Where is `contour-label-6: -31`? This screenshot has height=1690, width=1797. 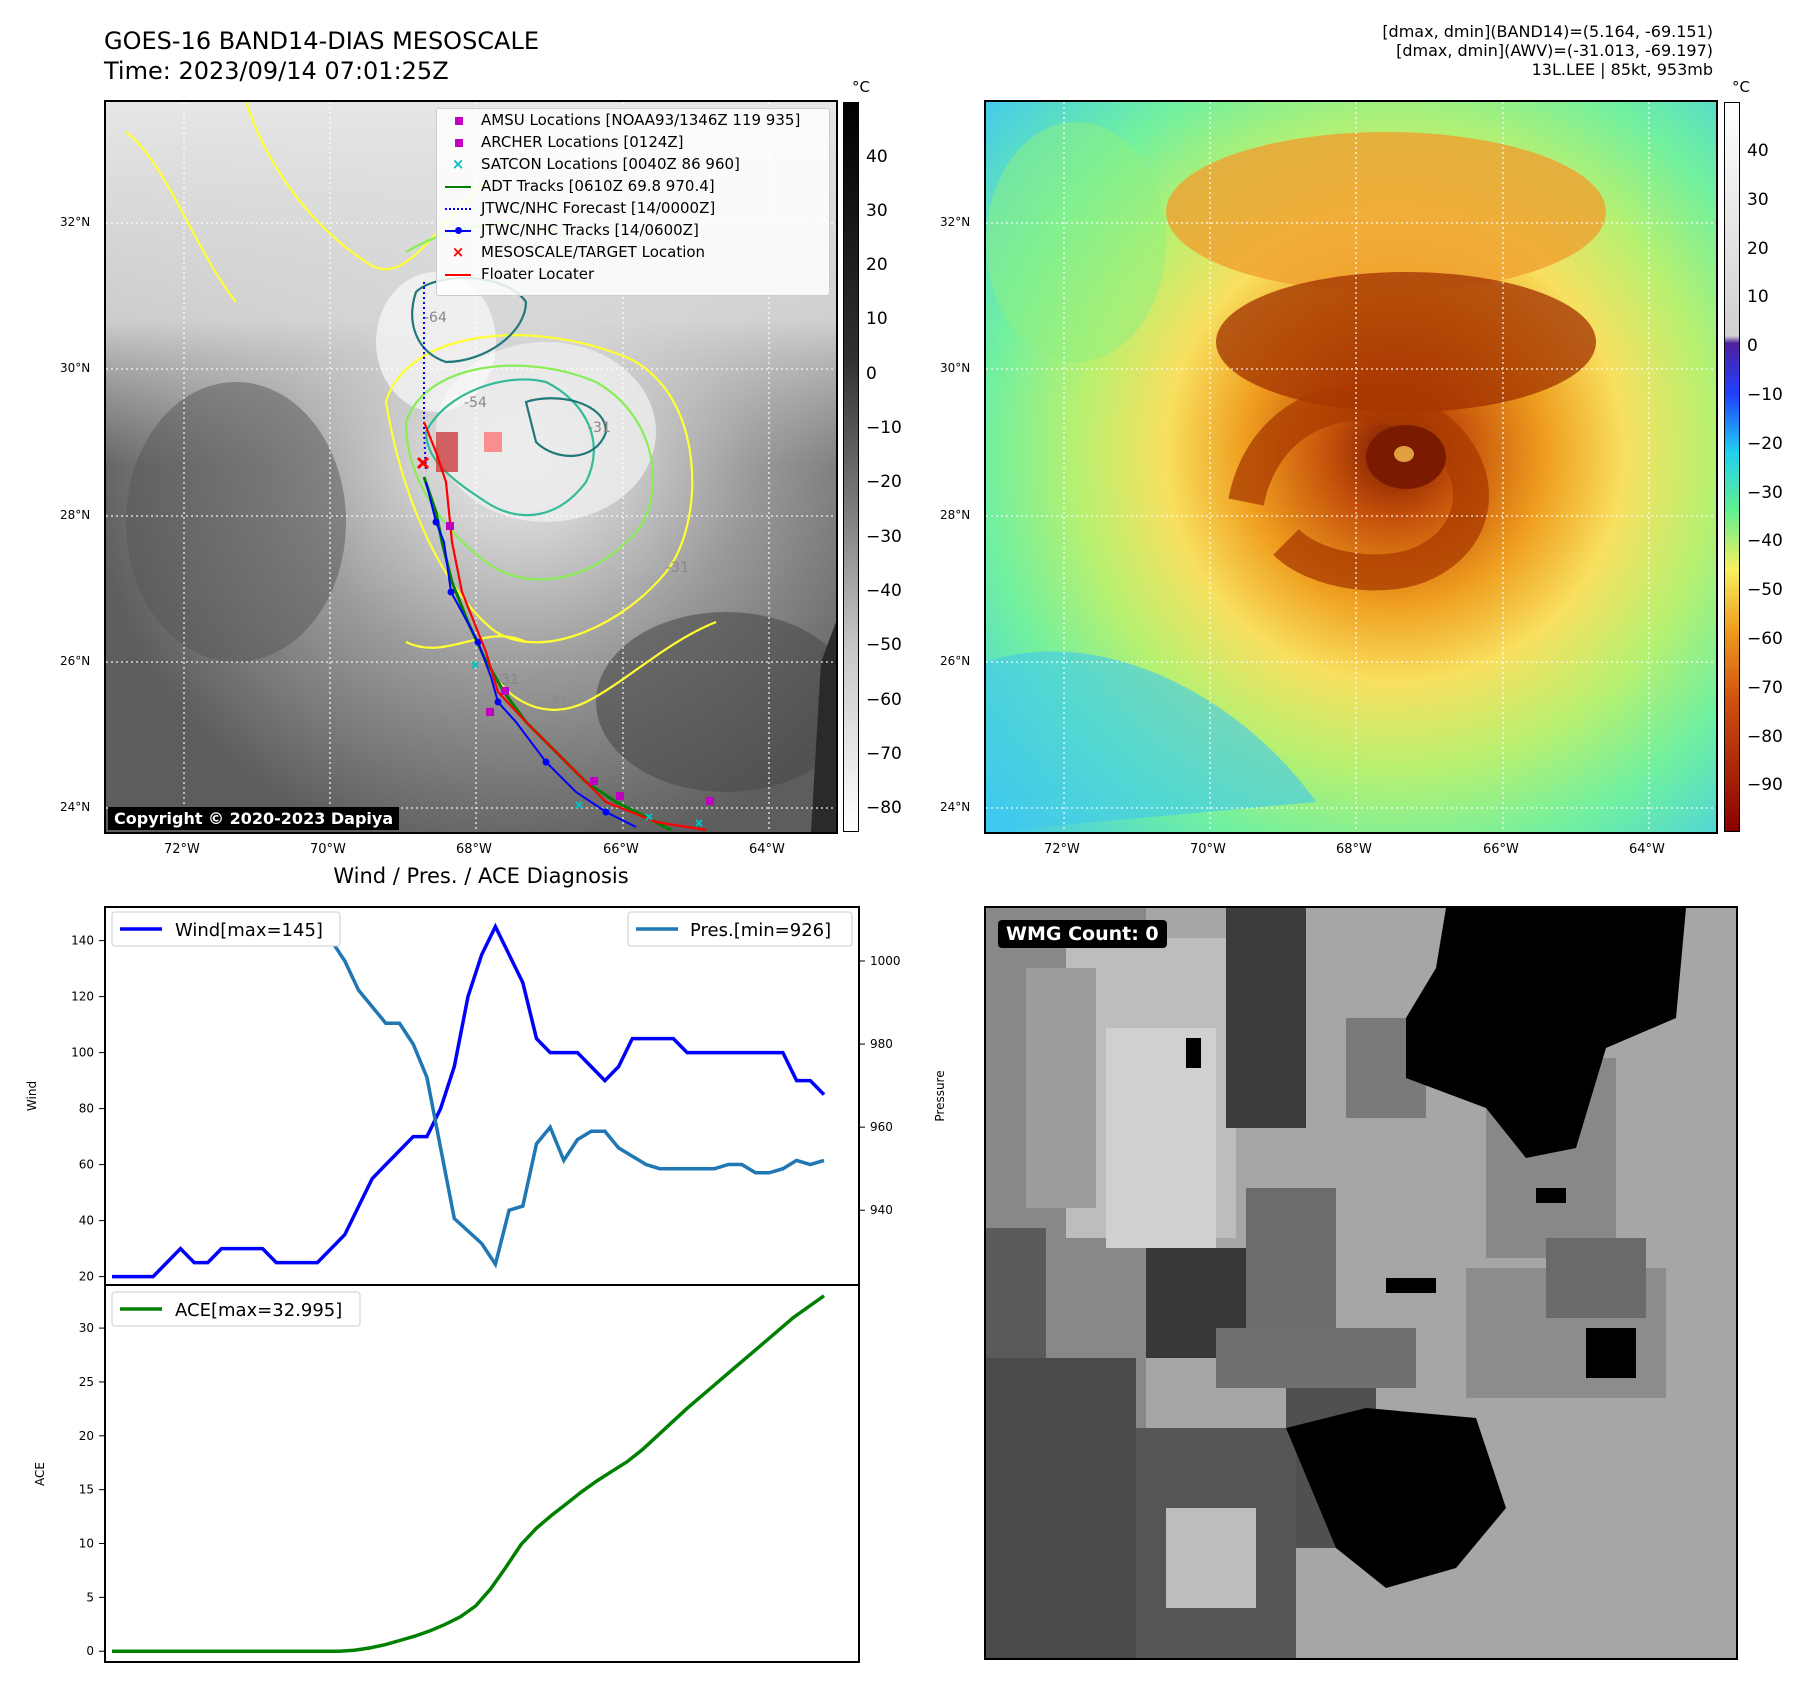 contour-label-6: -31 is located at coordinates (557, 703).